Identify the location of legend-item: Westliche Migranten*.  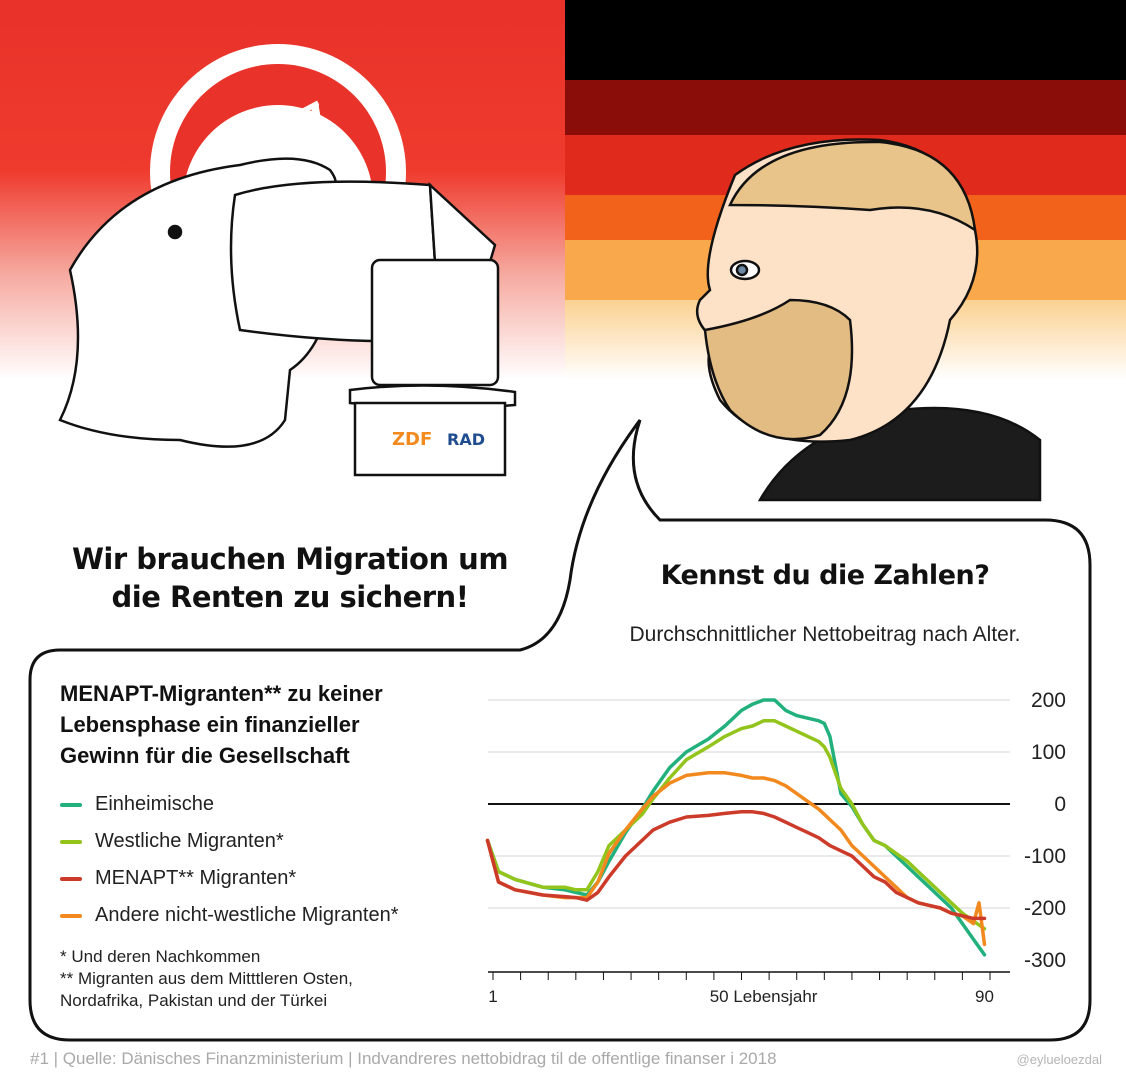
(229, 841).